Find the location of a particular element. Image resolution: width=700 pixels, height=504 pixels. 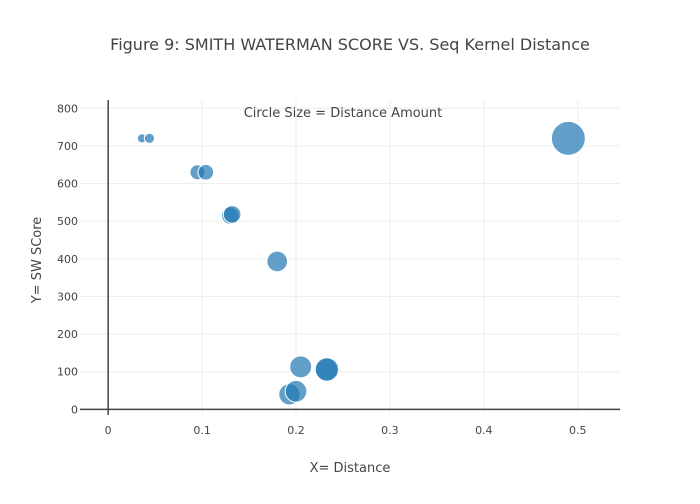

y-axis-label: Y= SW SCore is located at coordinates (37, 261).